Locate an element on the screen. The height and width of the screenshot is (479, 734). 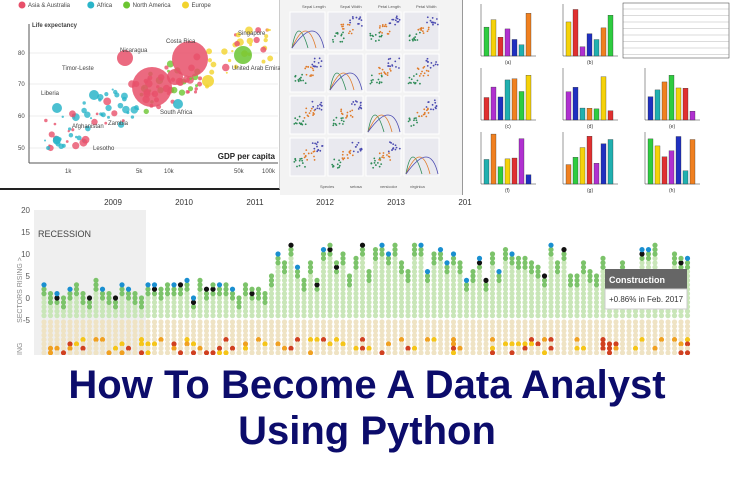
tooltip-value: +0.86% in Feb. 2017 is located at coordinates (646, 299).